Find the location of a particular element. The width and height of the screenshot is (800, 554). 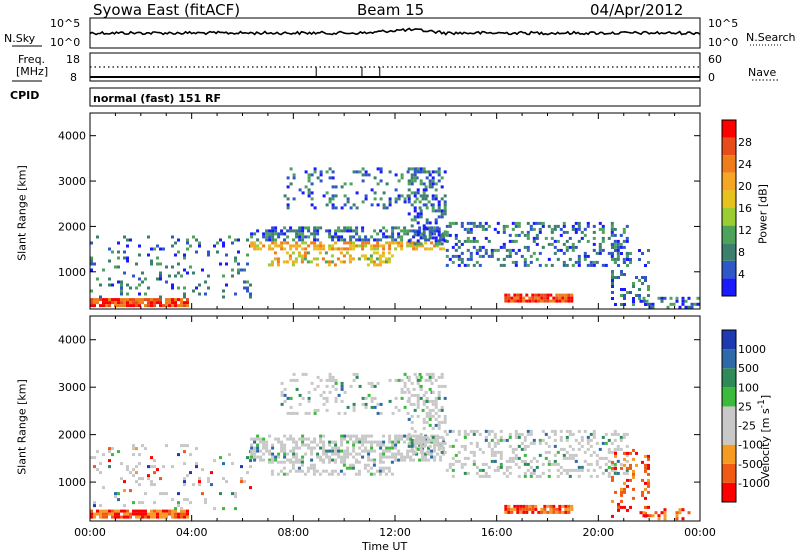

power-colorbar-swatch is located at coordinates (729, 164).